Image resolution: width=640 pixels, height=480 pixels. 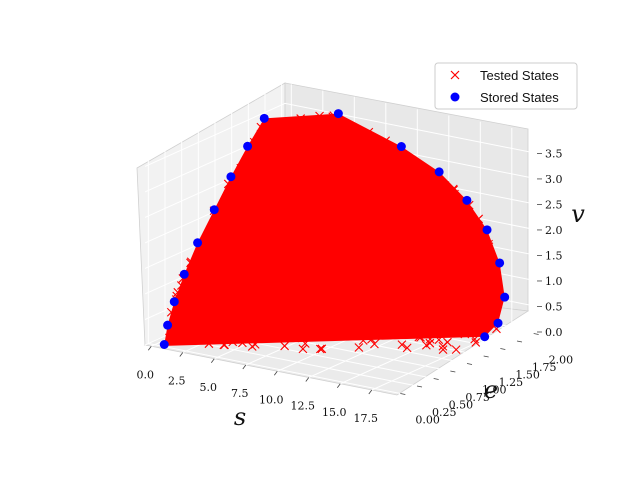 I want to click on x-tick-label: 2.5, so click(x=177, y=381).